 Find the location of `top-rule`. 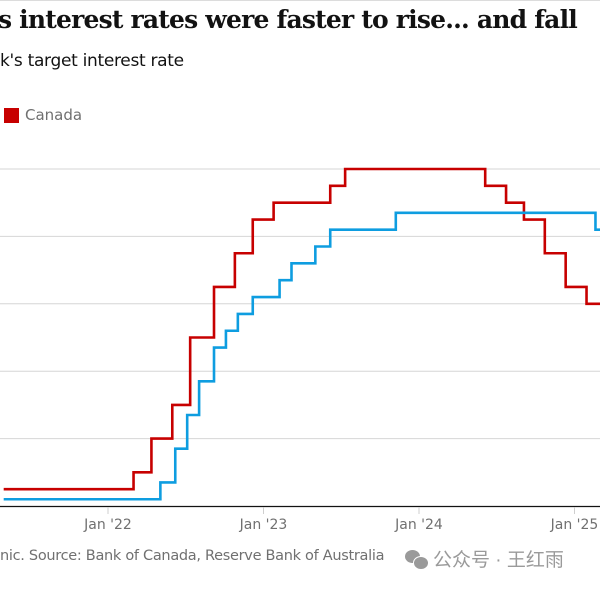

top-rule is located at coordinates (300, 0).